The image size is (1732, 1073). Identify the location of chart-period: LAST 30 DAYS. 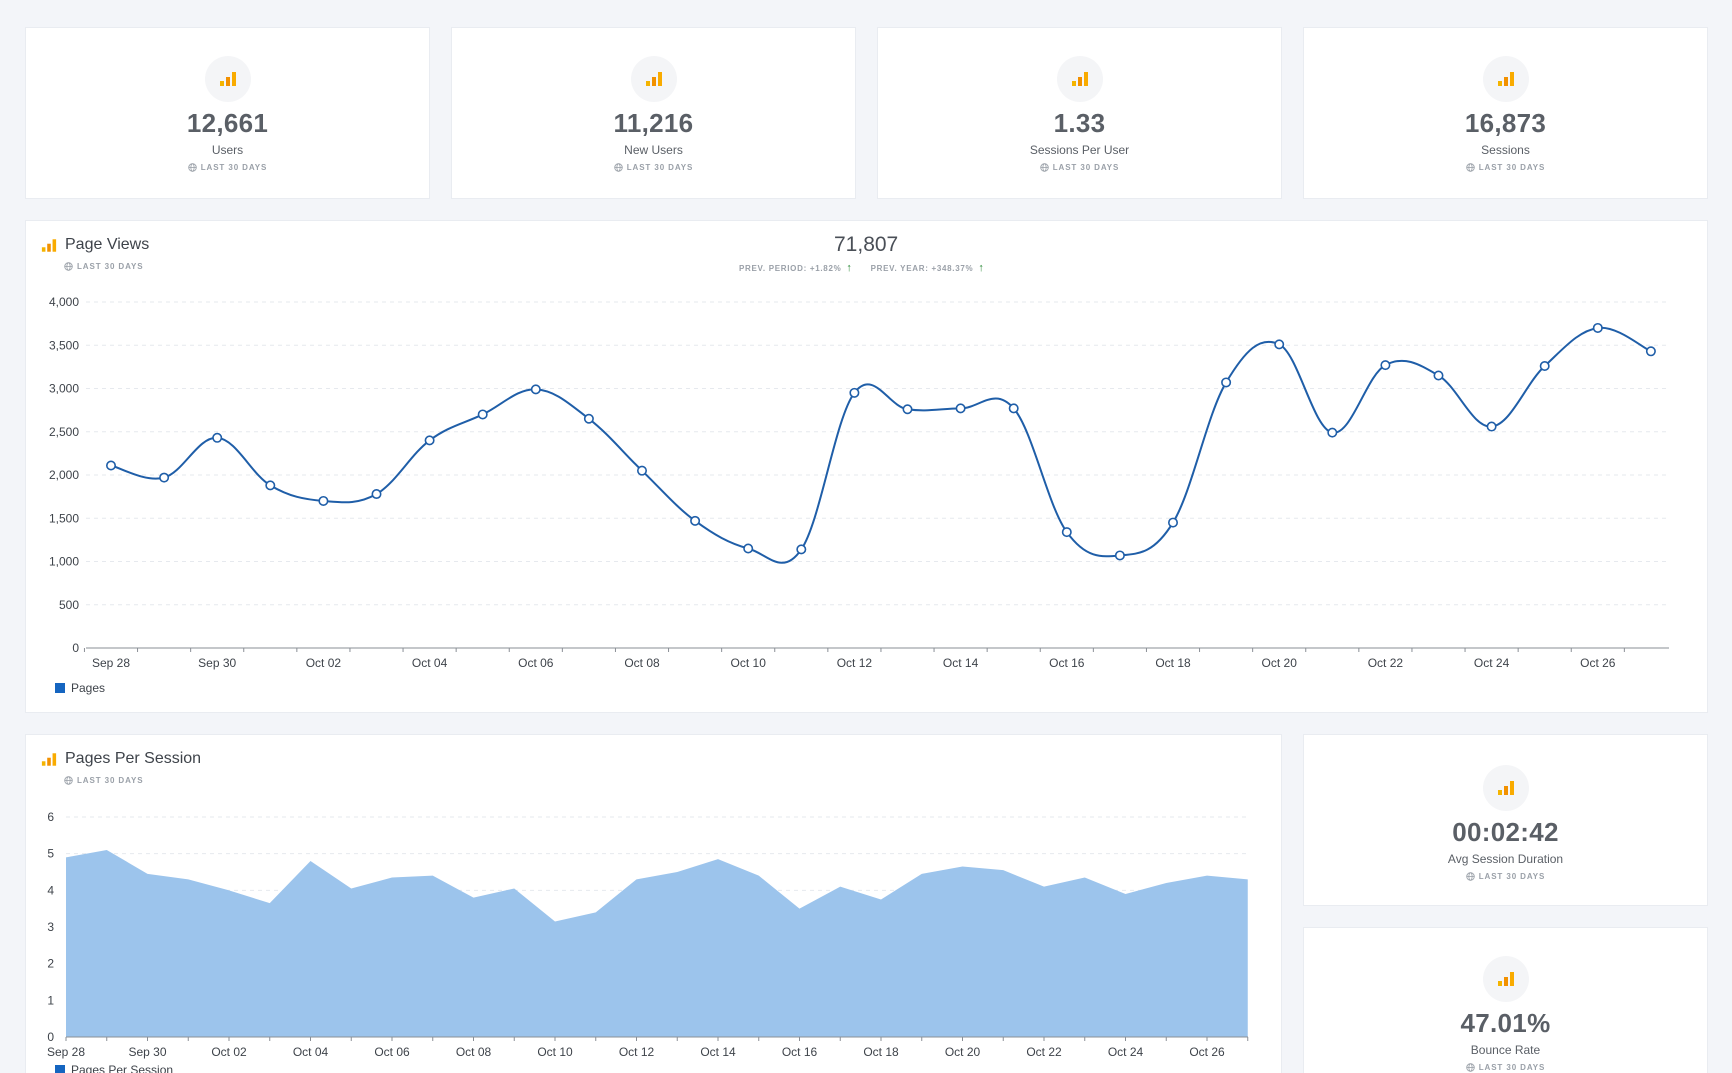
(104, 780).